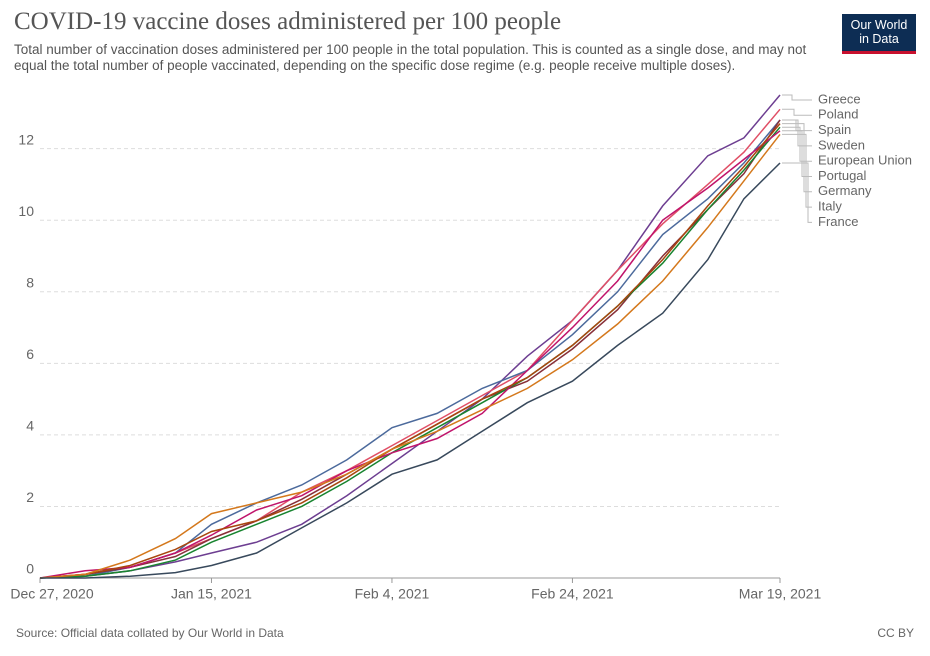 This screenshot has width=930, height=656. Describe the element at coordinates (211, 594) in the screenshot. I see `x-tick-label: Jan 15, 2021` at that location.